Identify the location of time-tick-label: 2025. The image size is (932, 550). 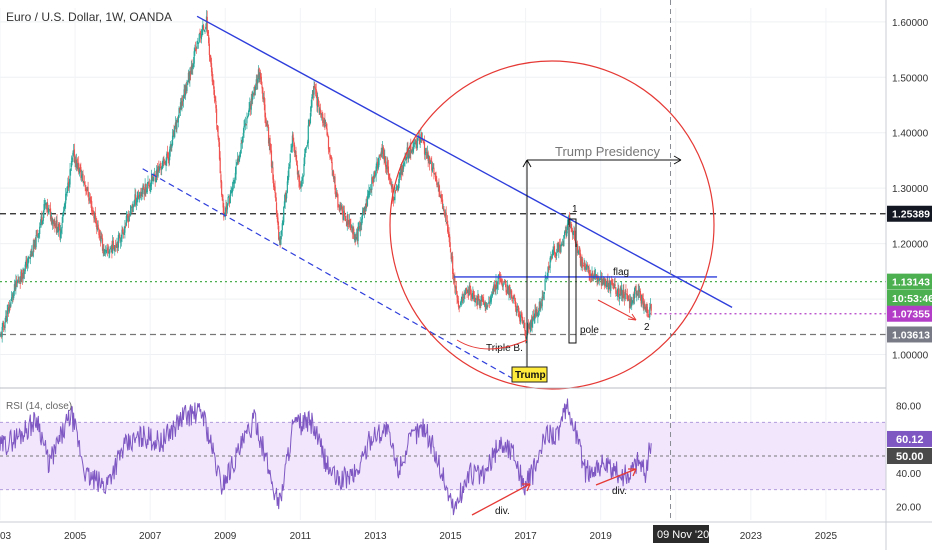
(826, 536).